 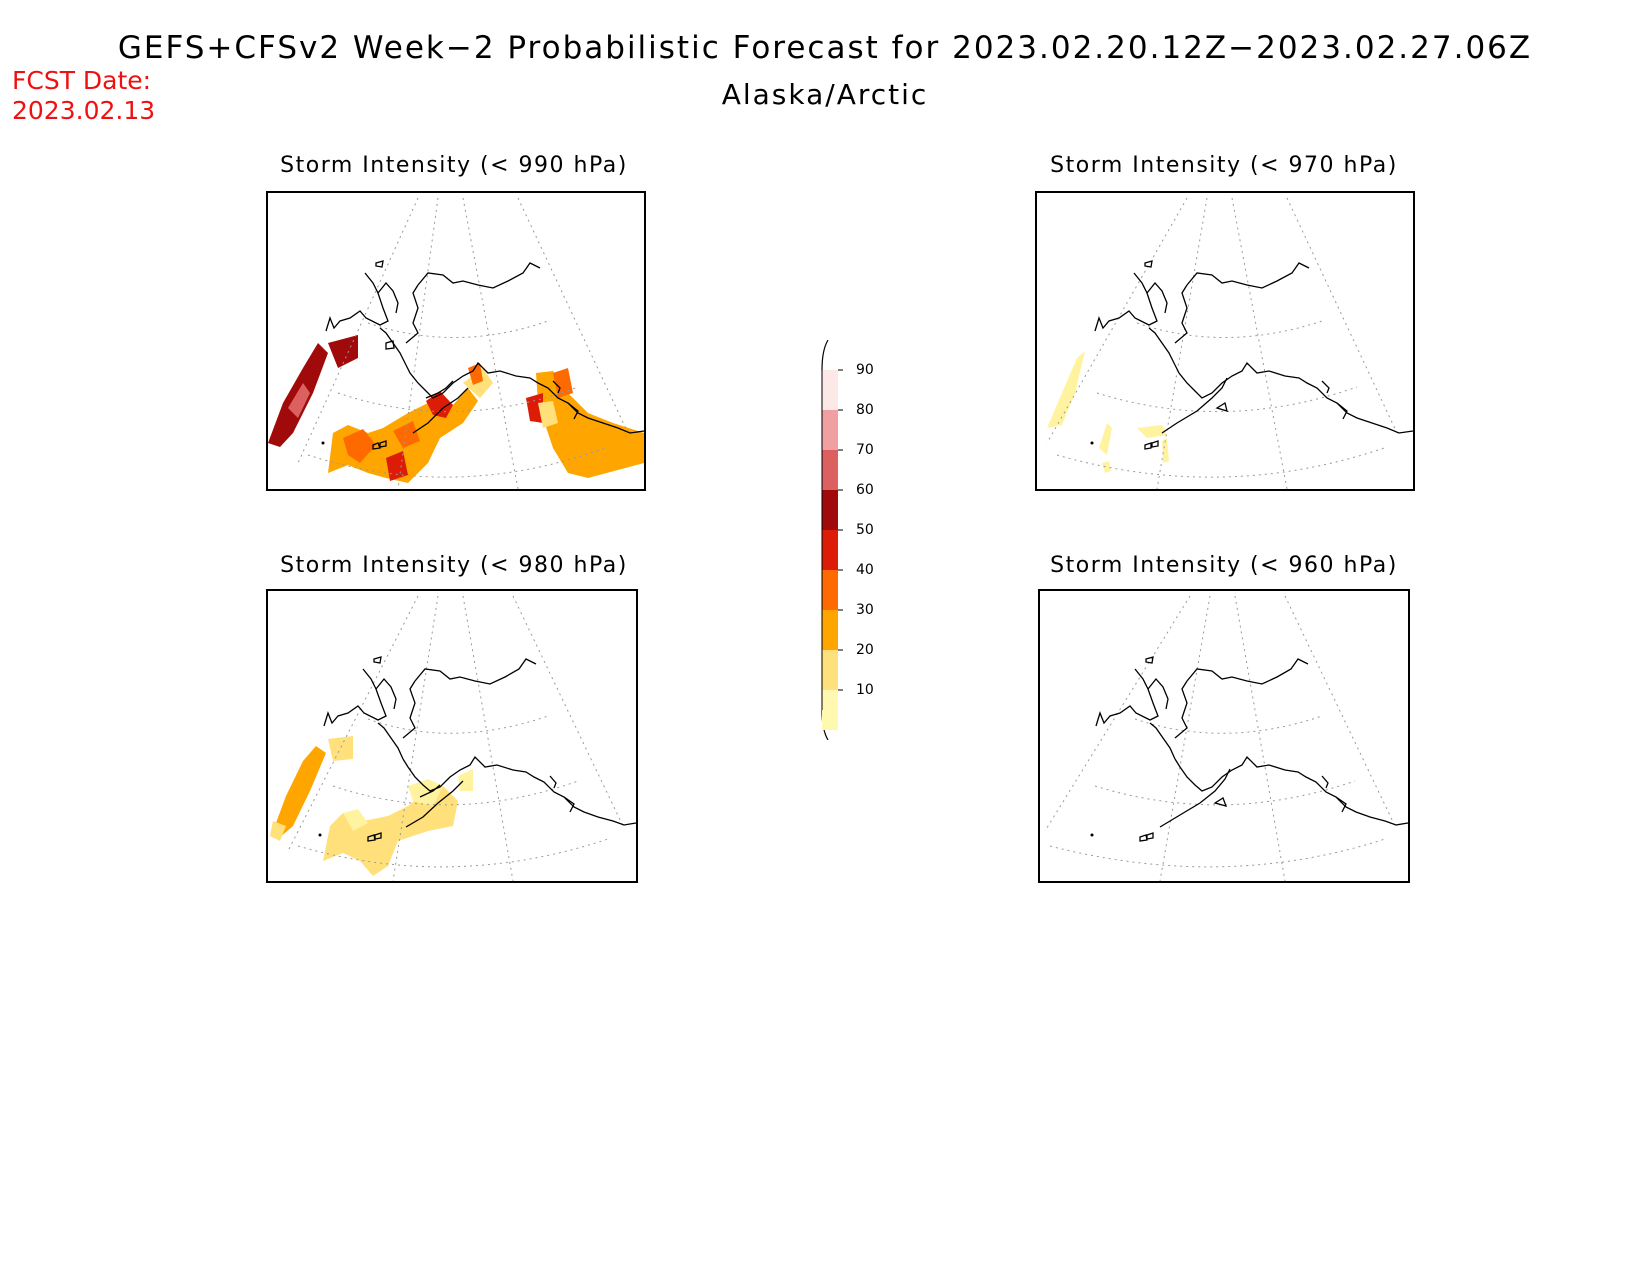 What do you see at coordinates (84, 110) in the screenshot?
I see `fcst-date-value: 2023.02.13` at bounding box center [84, 110].